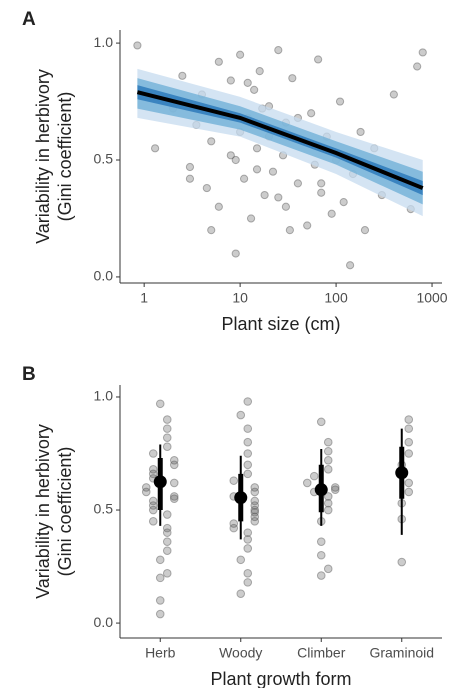  What do you see at coordinates (240, 298) in the screenshot?
I see `x-tick-label: 10` at bounding box center [240, 298].